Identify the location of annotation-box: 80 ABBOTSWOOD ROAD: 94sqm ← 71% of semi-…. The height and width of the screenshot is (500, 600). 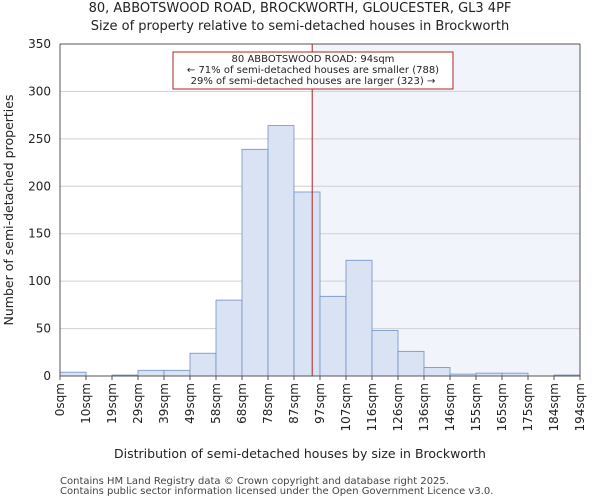
(313, 70).